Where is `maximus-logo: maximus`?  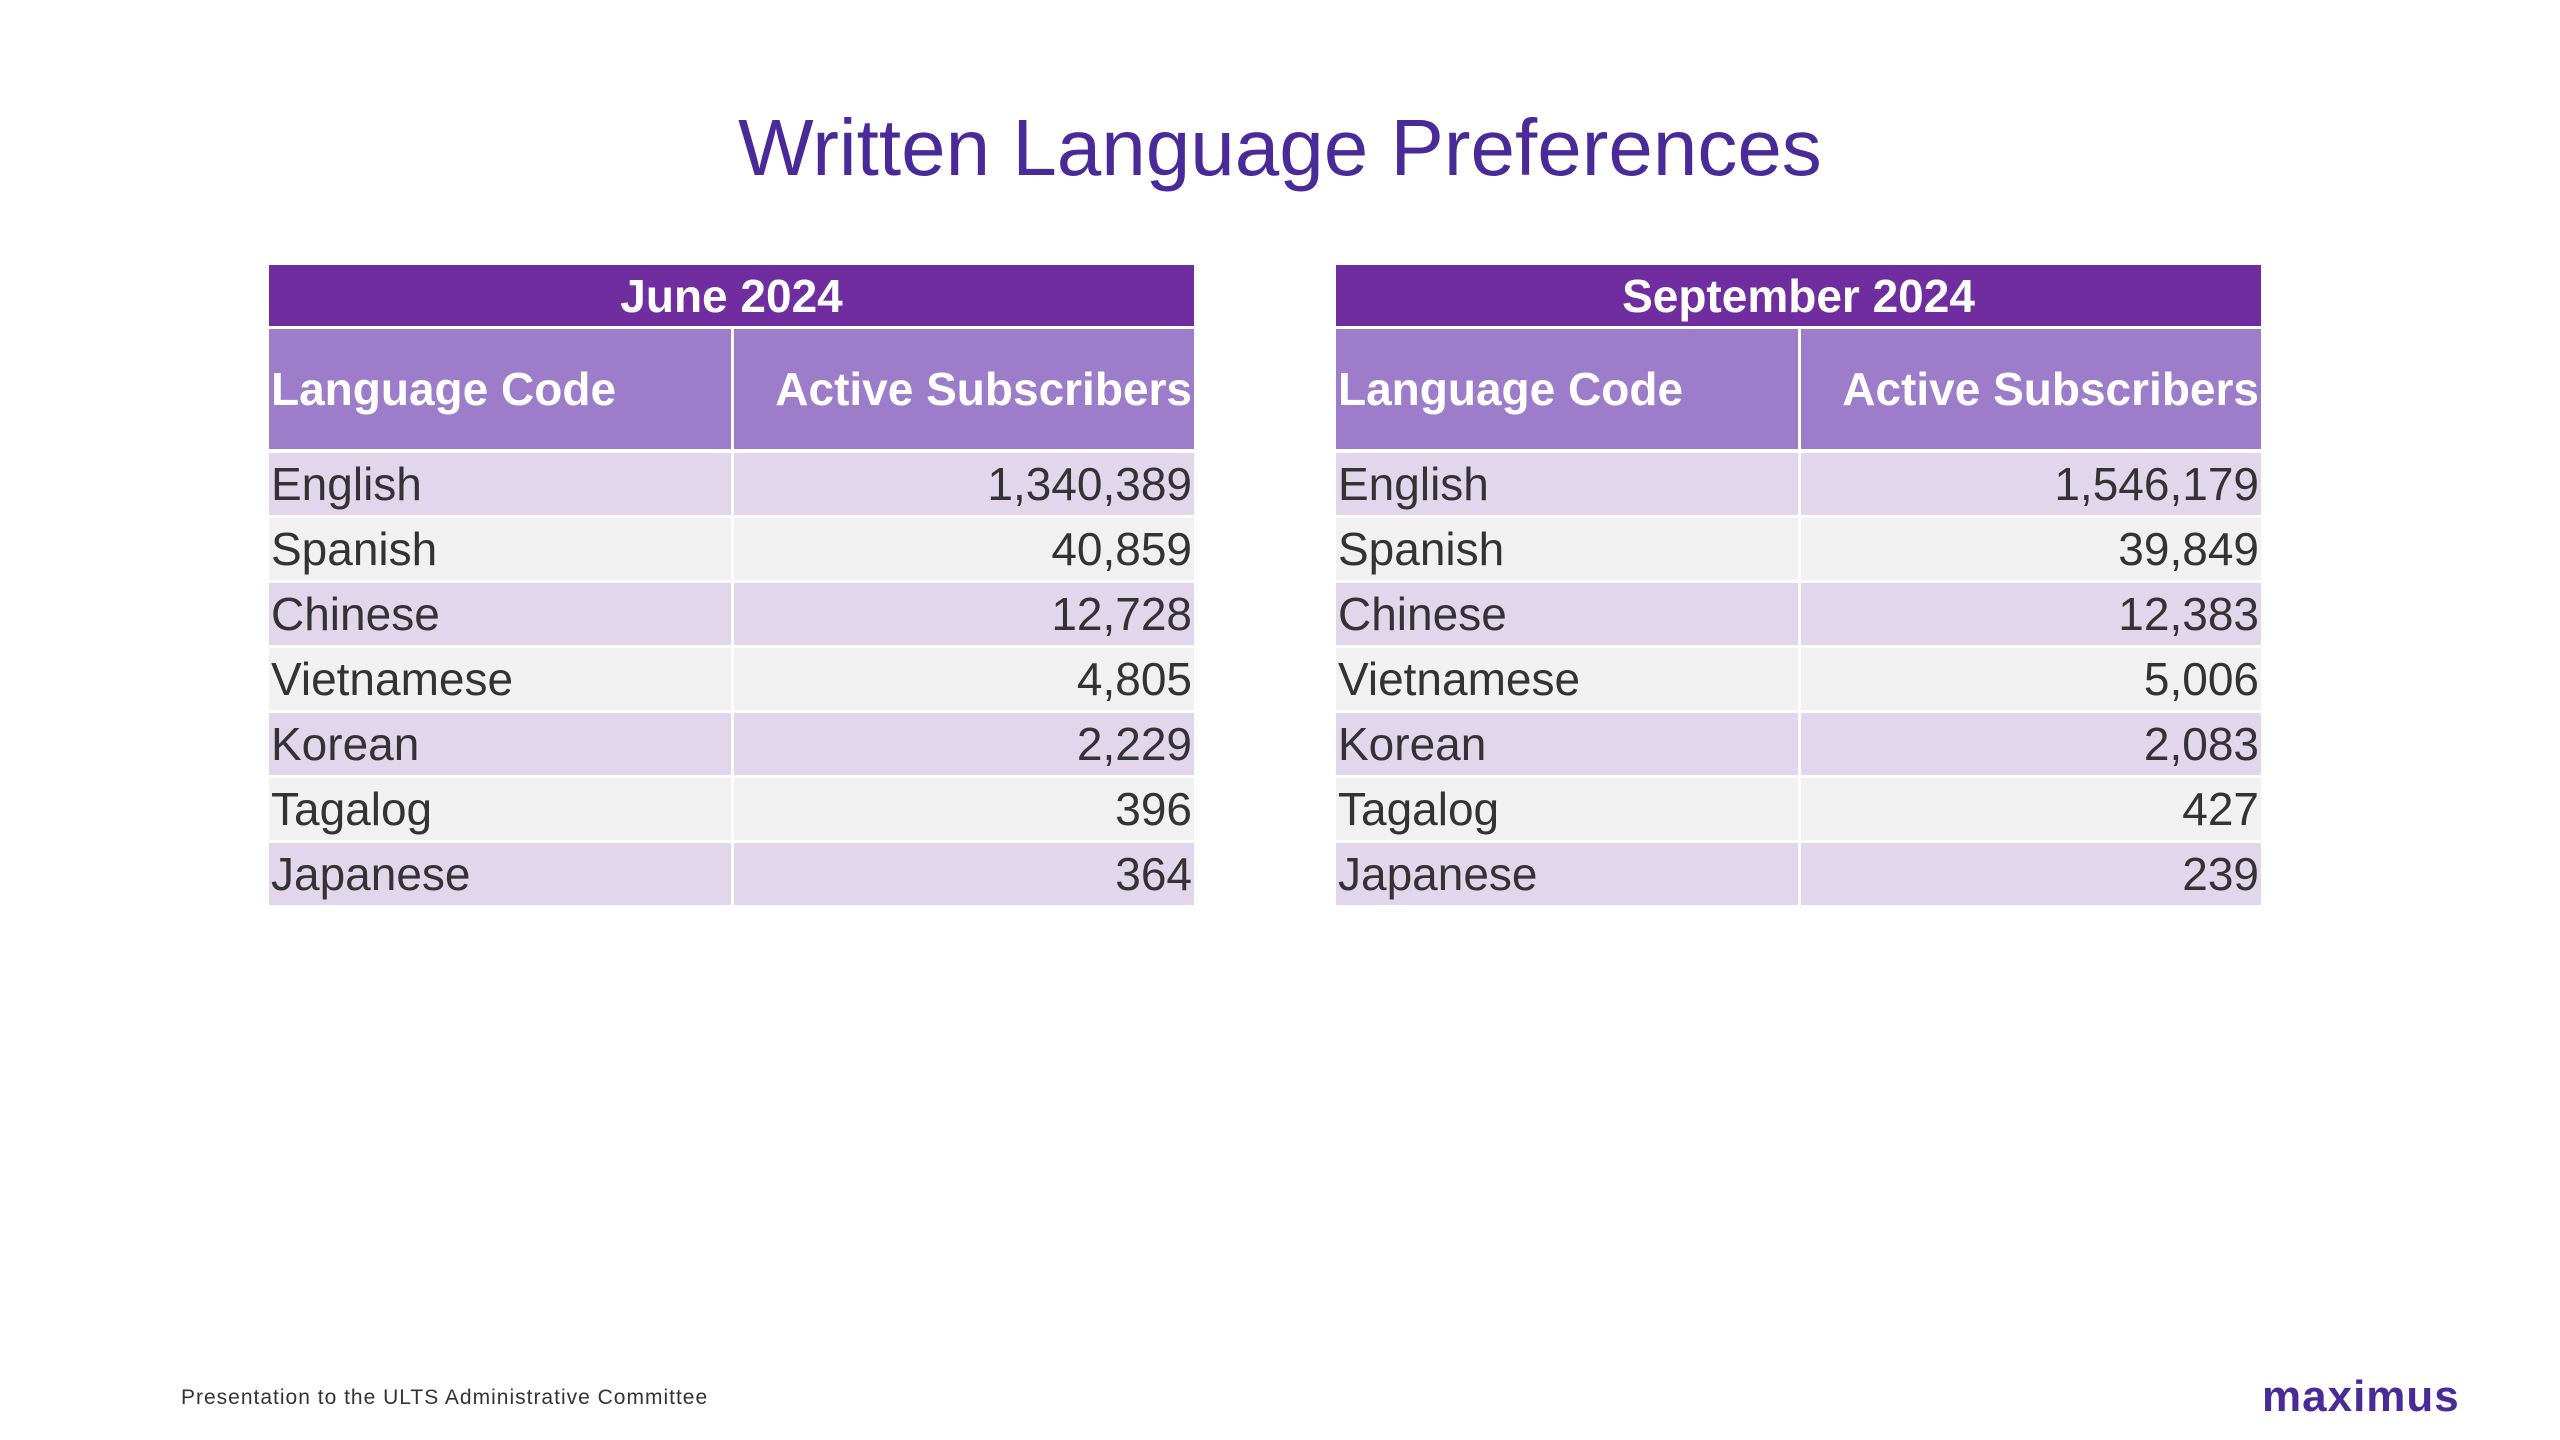 maximus-logo: maximus is located at coordinates (2361, 1396).